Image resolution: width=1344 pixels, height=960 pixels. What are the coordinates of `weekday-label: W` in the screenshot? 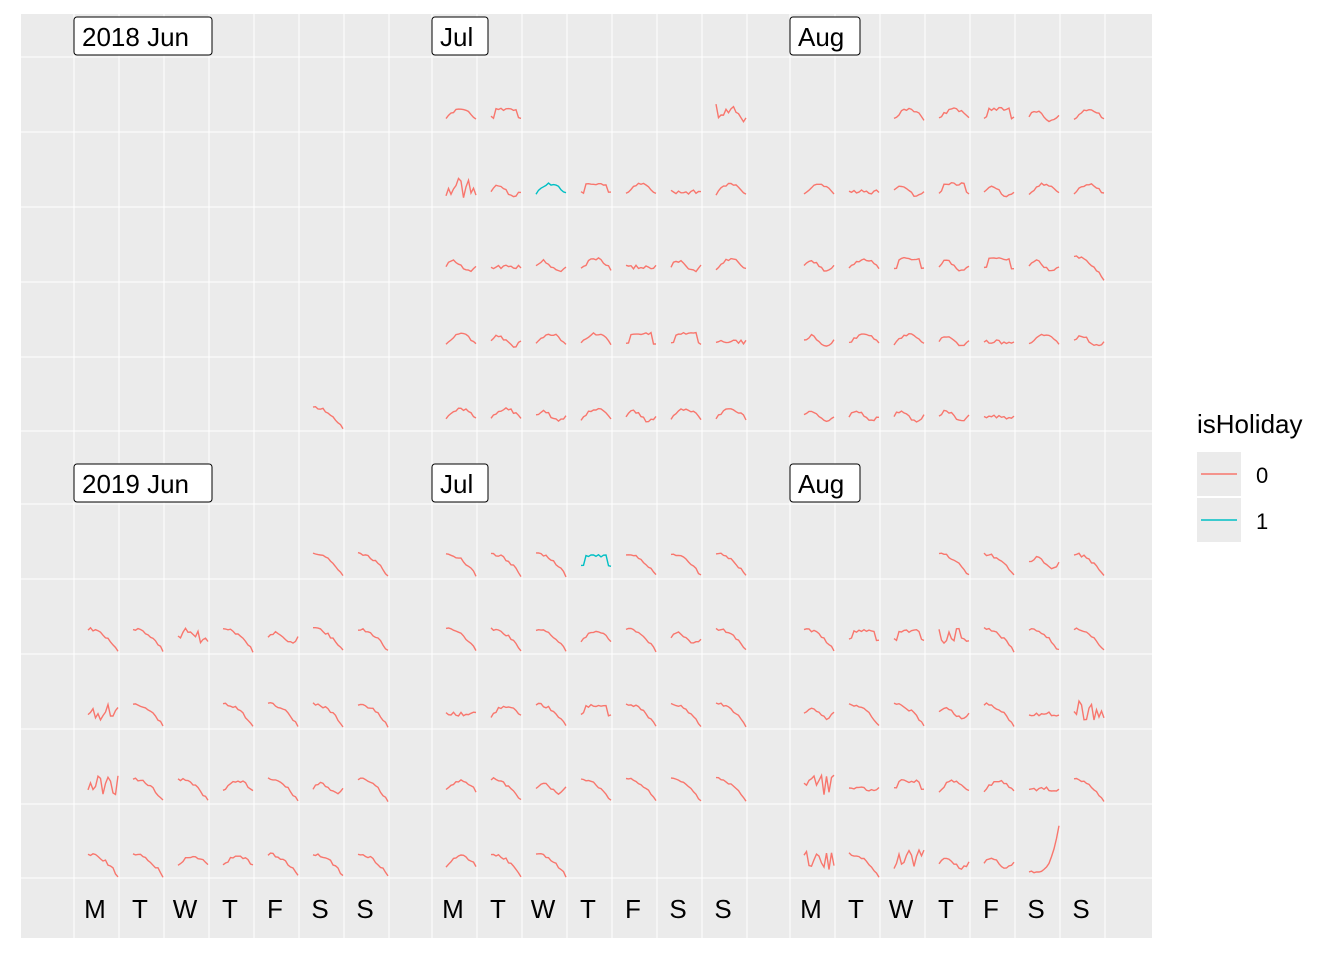 It's located at (543, 909).